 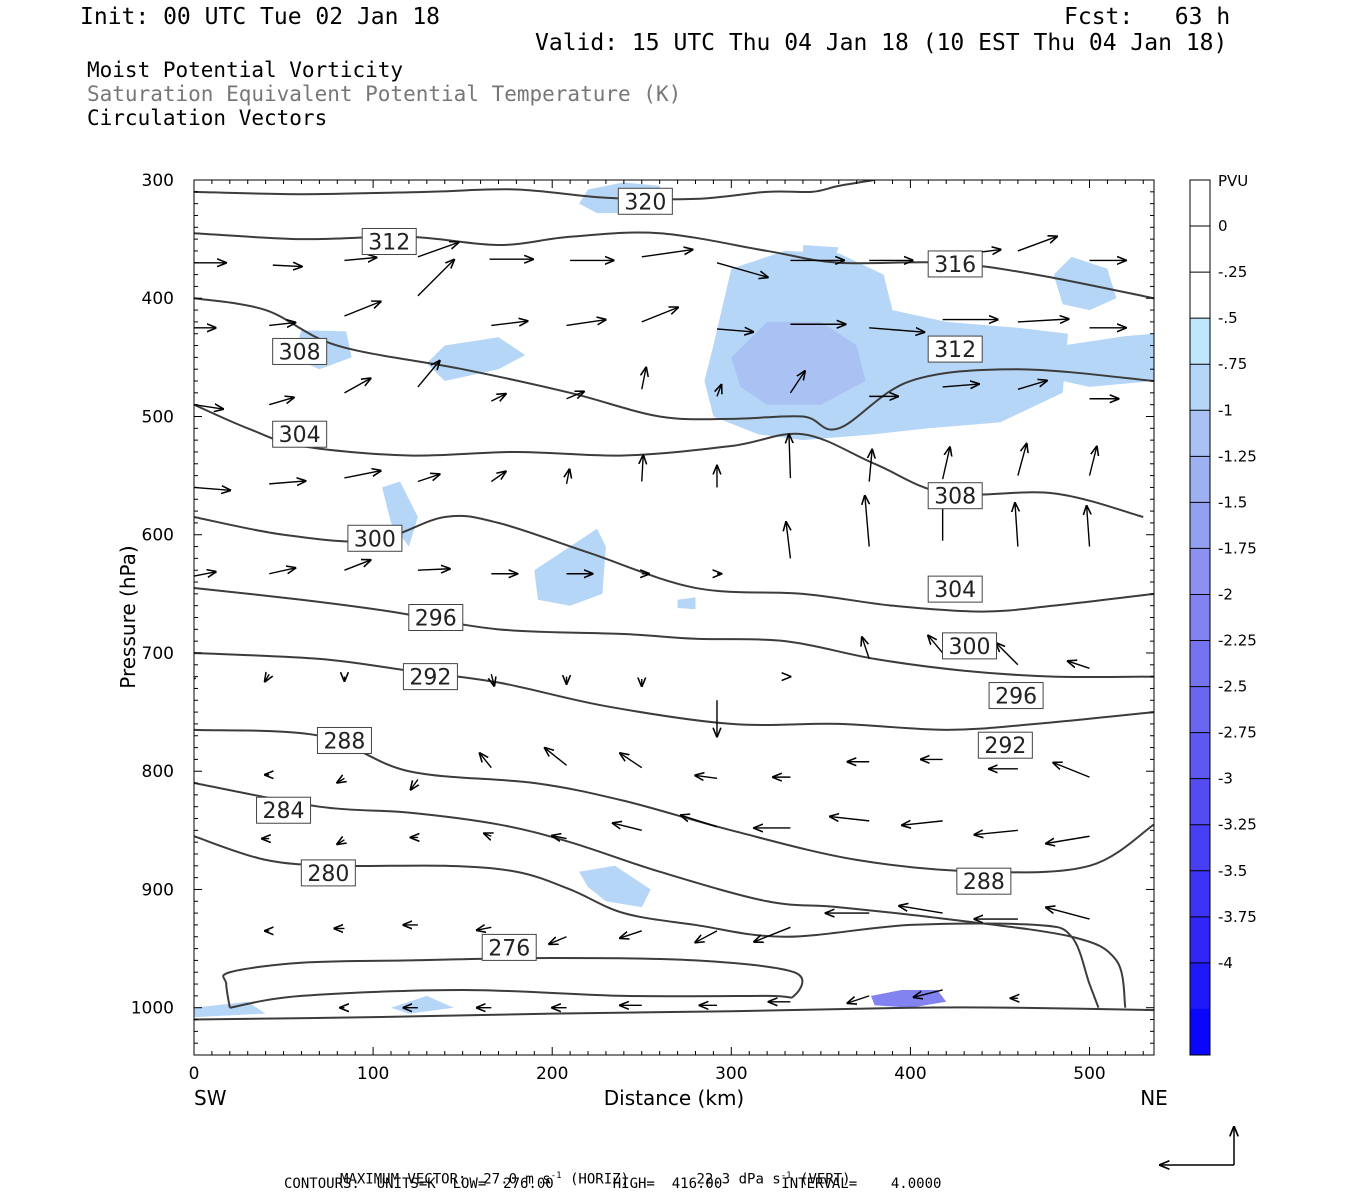 What do you see at coordinates (1237, 548) in the screenshot?
I see `colorbar-label: -1.75` at bounding box center [1237, 548].